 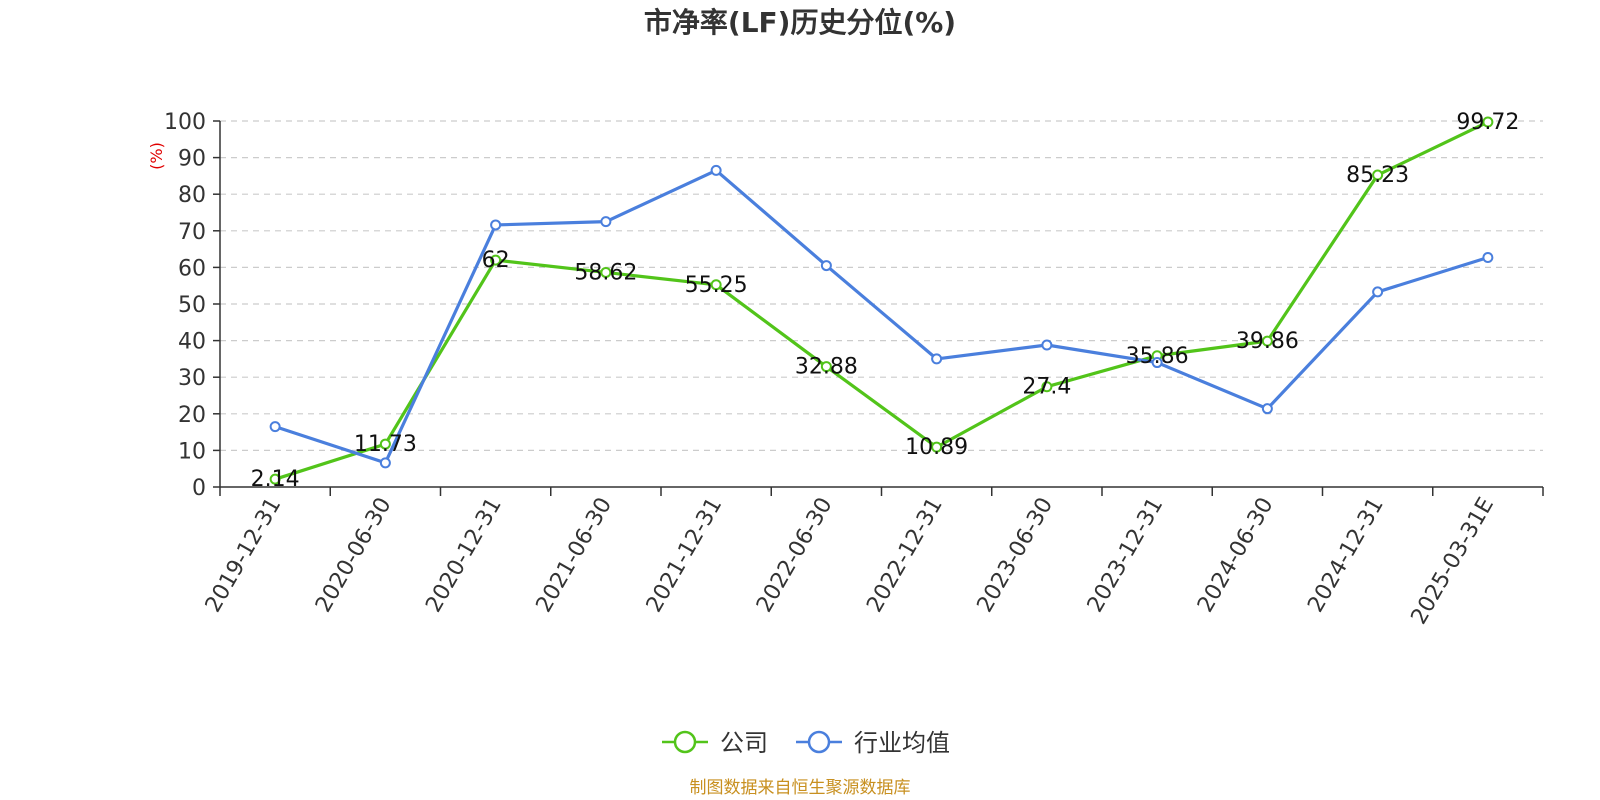 What do you see at coordinates (464, 555) in the screenshot?
I see `x-tick-label: 2020-12-31` at bounding box center [464, 555].